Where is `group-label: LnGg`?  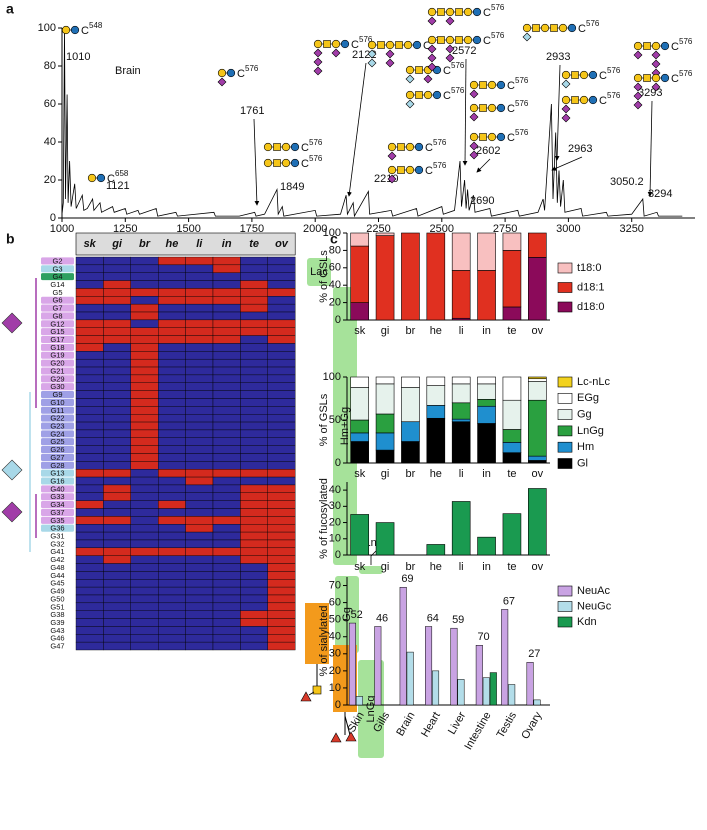
group-label: LnGg is located at coordinates (371, 709).